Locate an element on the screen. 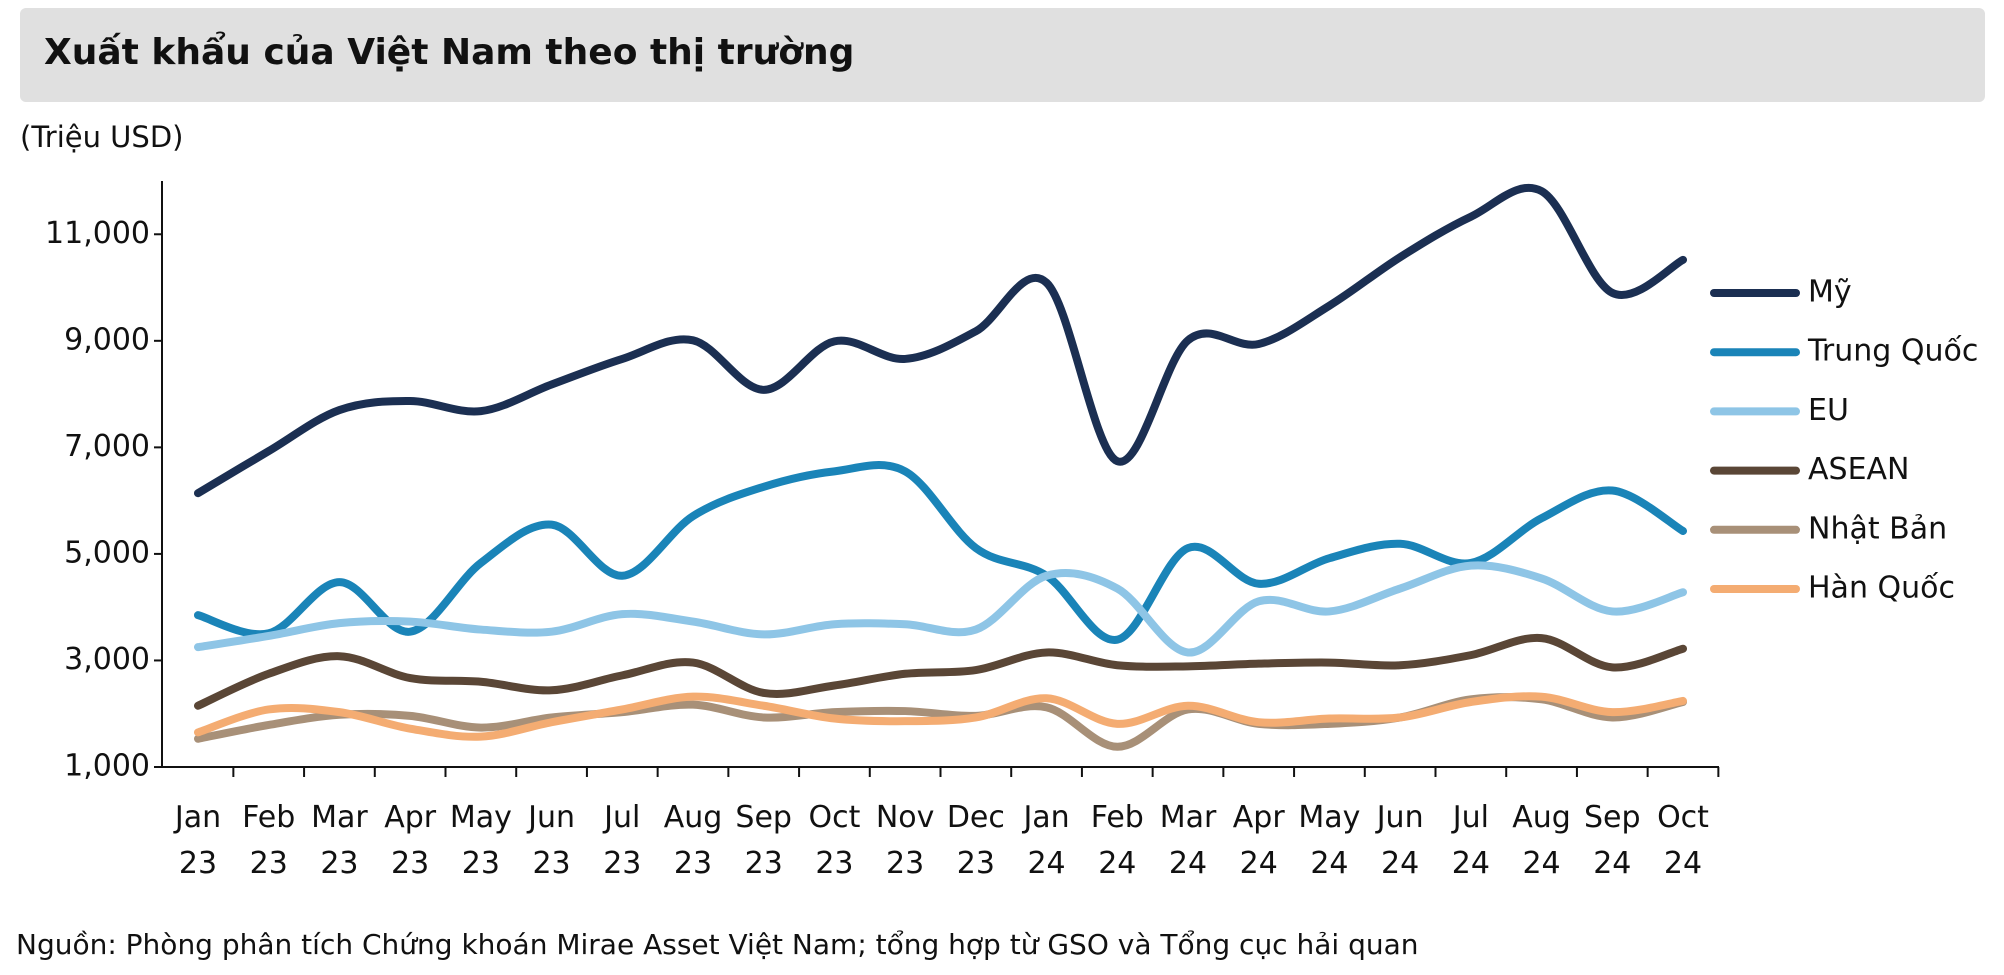 The height and width of the screenshot is (975, 2004). x-tick-label: Jun 24 is located at coordinates (1400, 840).